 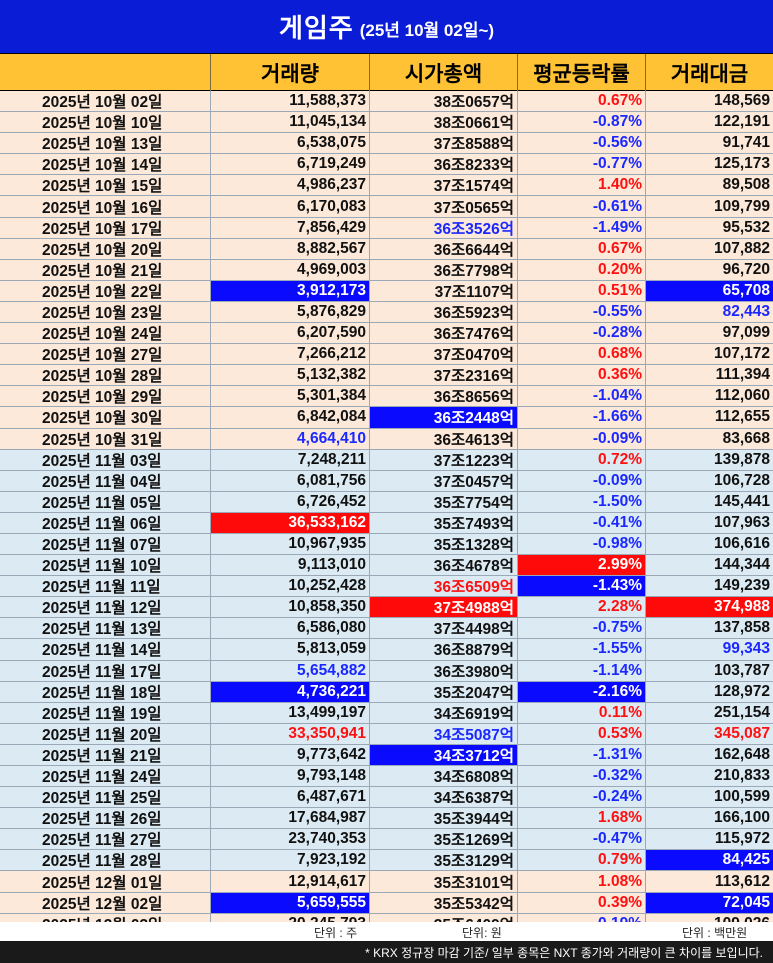 I want to click on cell-trading-value: 345,087, so click(x=741, y=733).